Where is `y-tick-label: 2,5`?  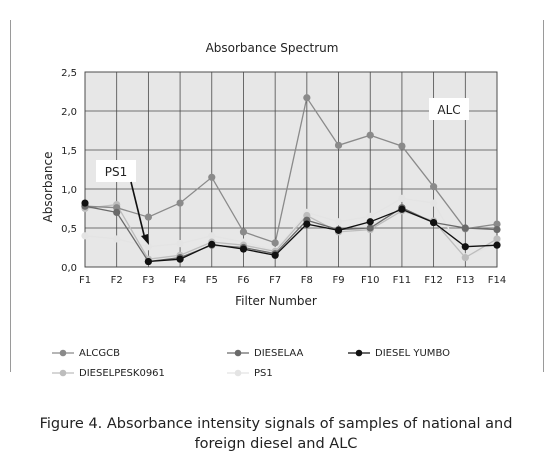
y-tick-label: 2,5 is located at coordinates (69, 73).